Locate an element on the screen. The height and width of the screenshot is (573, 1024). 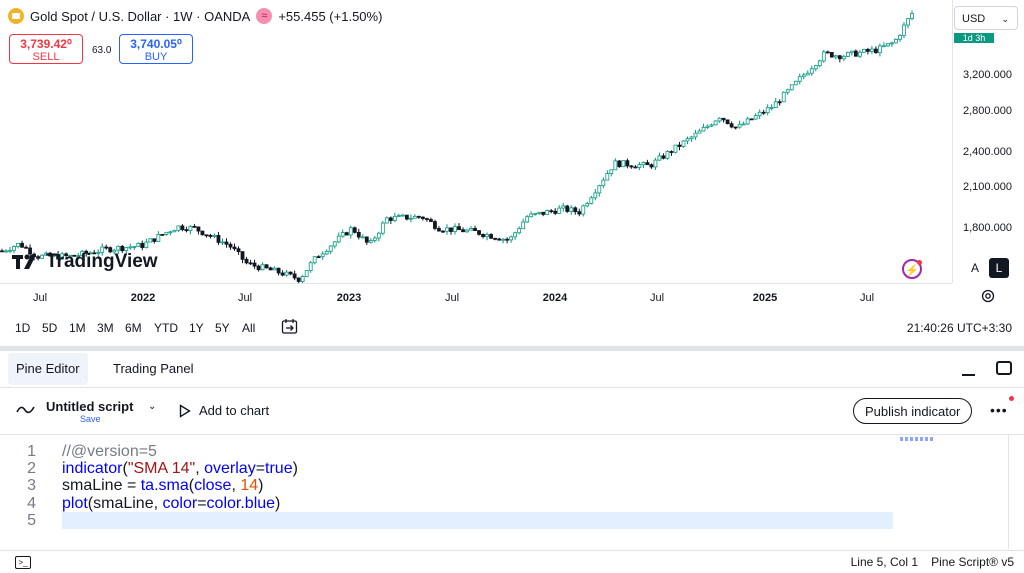
range-5d: 5D is located at coordinates (50, 328).